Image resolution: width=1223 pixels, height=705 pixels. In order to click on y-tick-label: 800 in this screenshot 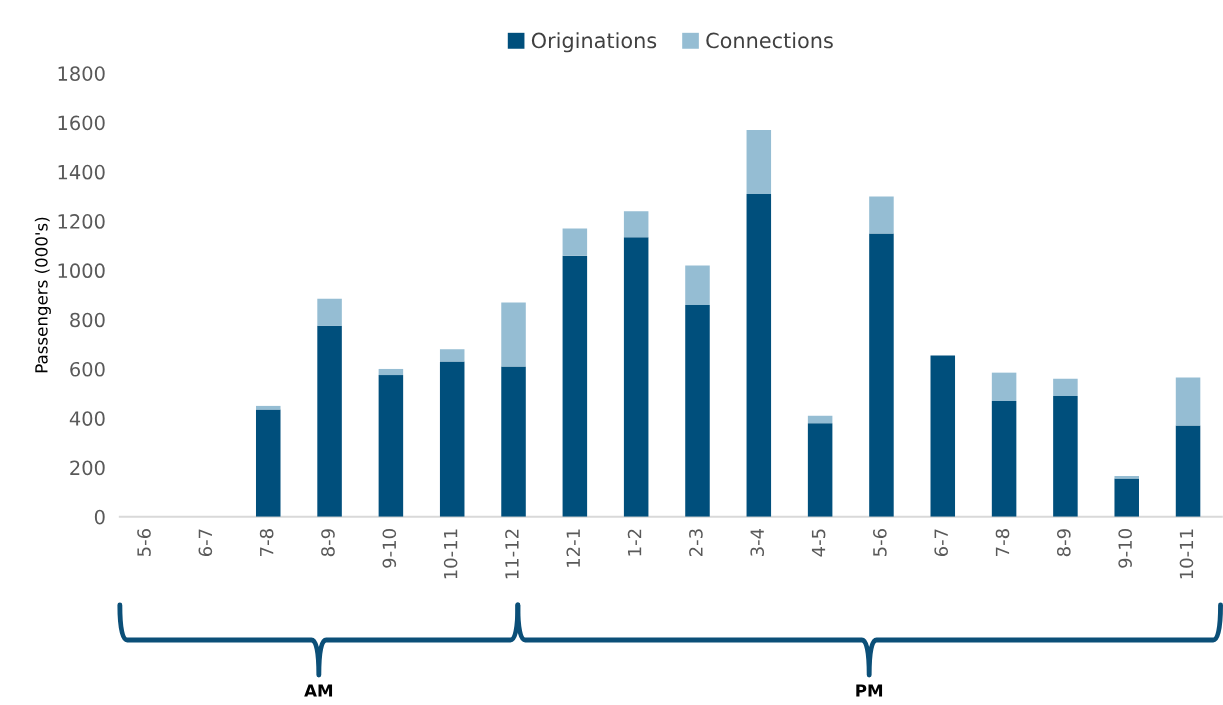, I will do `click(87, 320)`.